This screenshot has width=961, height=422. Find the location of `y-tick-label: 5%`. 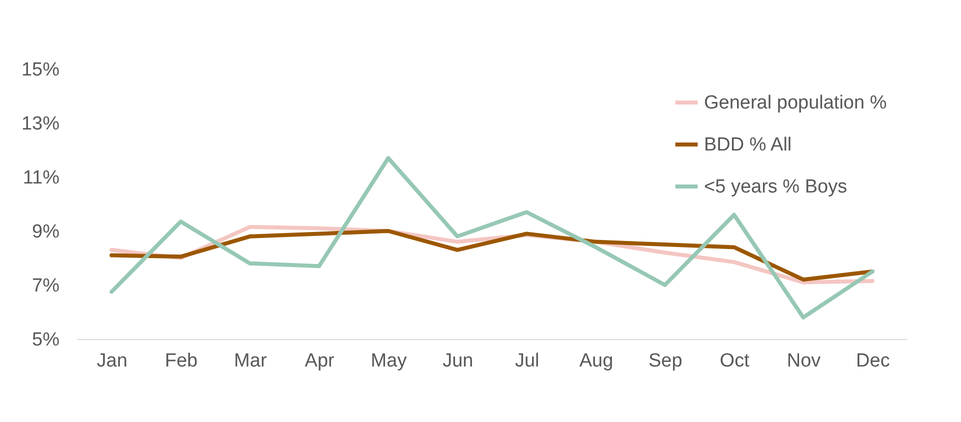

y-tick-label: 5% is located at coordinates (46, 340).